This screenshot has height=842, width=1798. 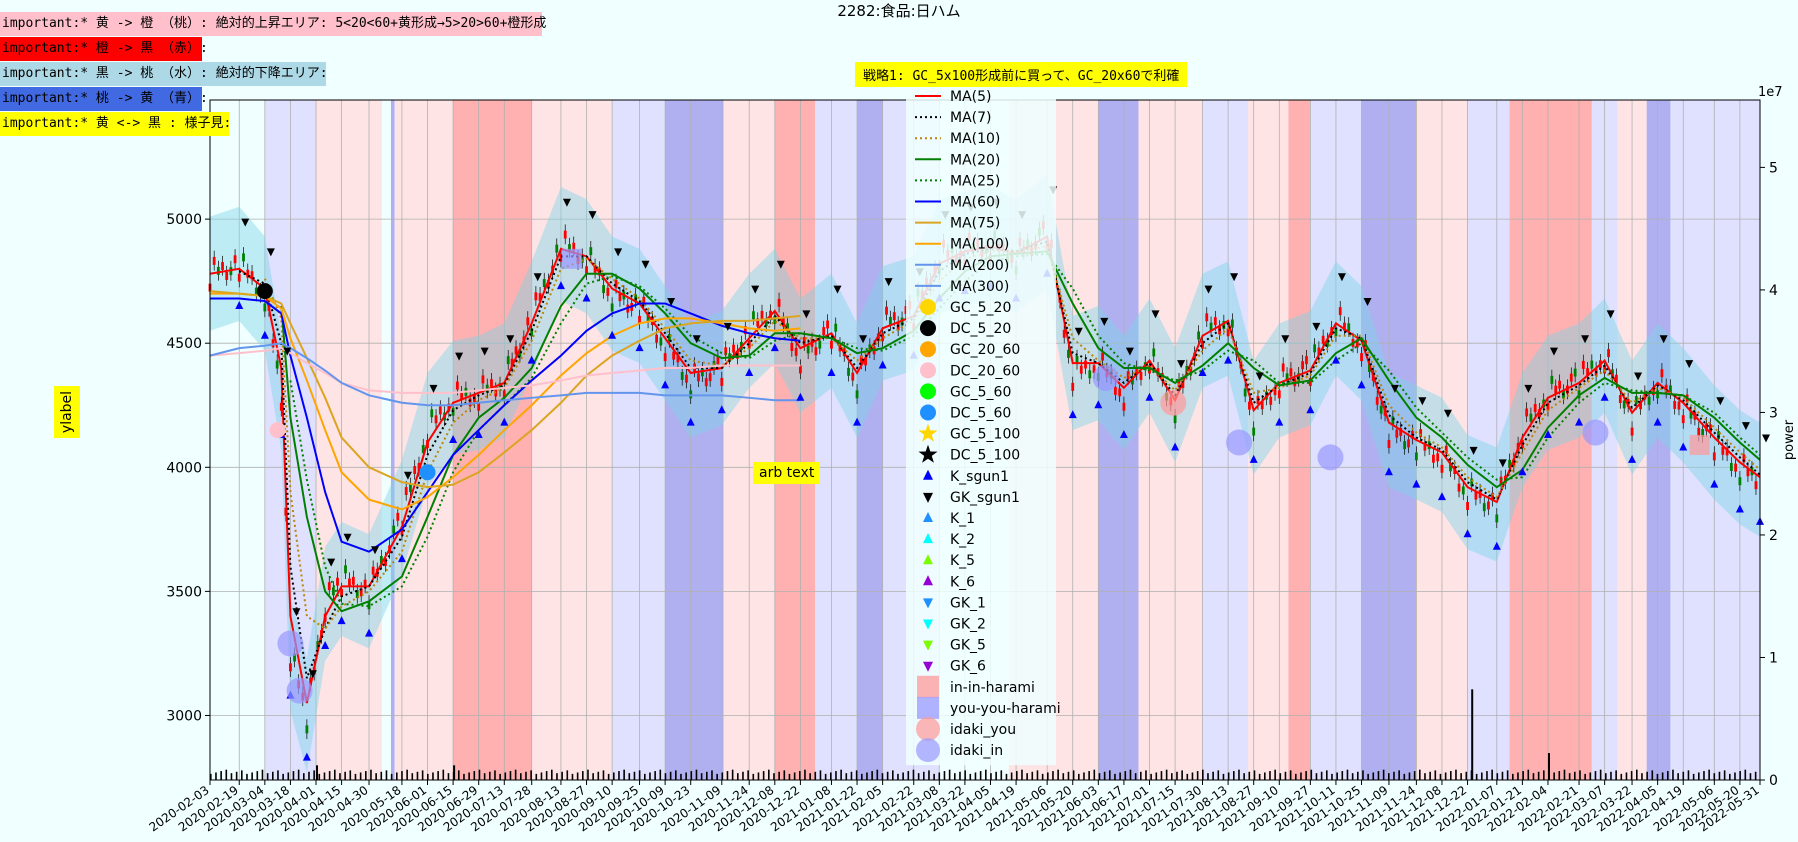 What do you see at coordinates (505, 370) in the screenshot?
I see `ma-line` at bounding box center [505, 370].